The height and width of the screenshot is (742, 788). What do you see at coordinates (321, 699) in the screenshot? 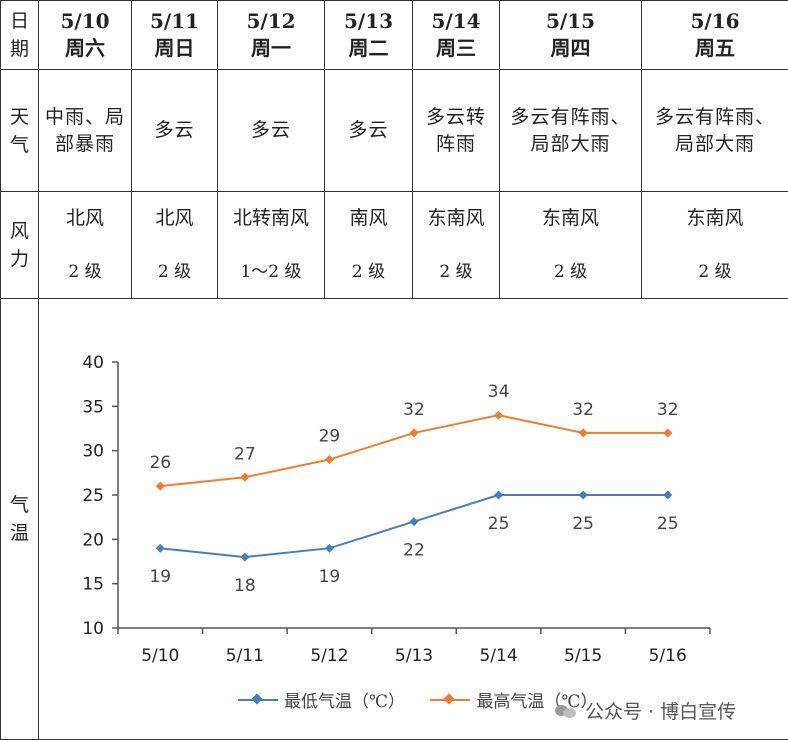
I see `legend-item-low: 最低气温（℃）` at bounding box center [321, 699].